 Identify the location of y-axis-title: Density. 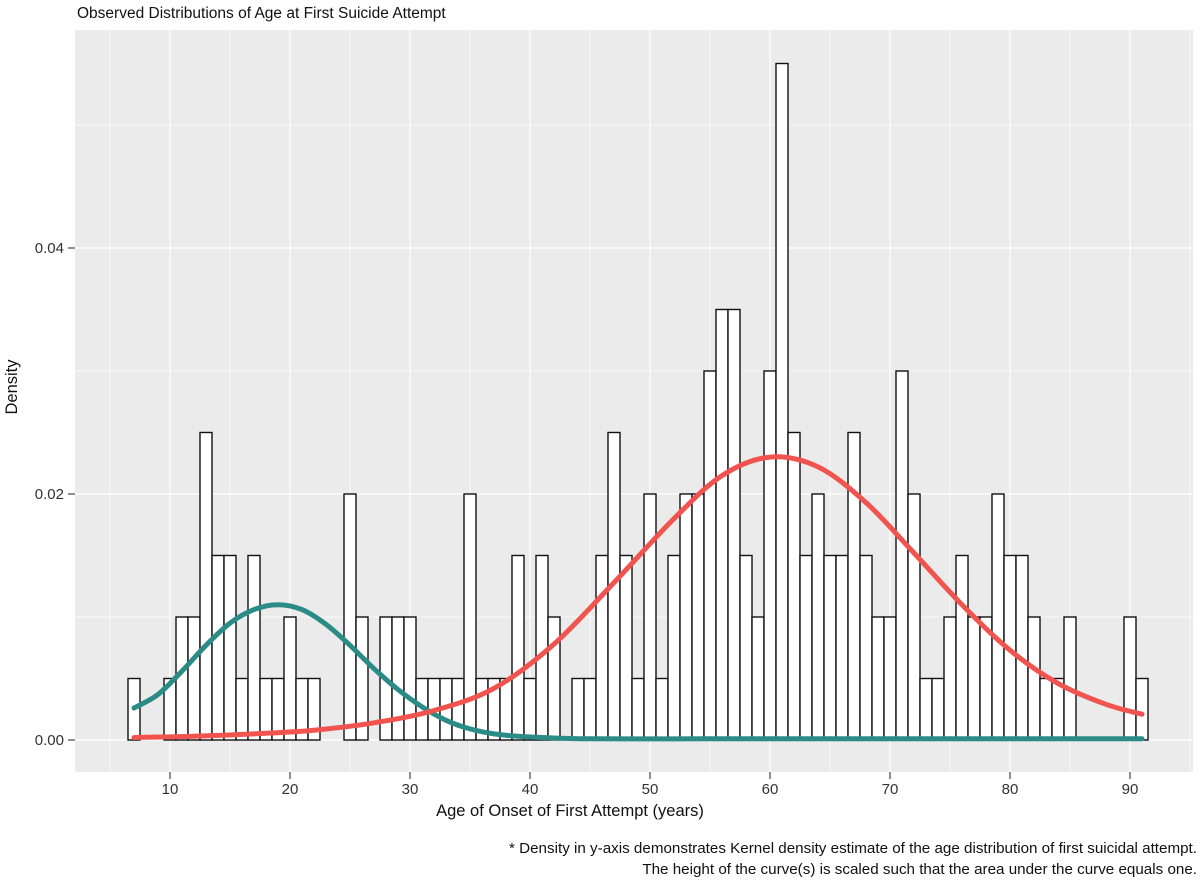
(12, 387).